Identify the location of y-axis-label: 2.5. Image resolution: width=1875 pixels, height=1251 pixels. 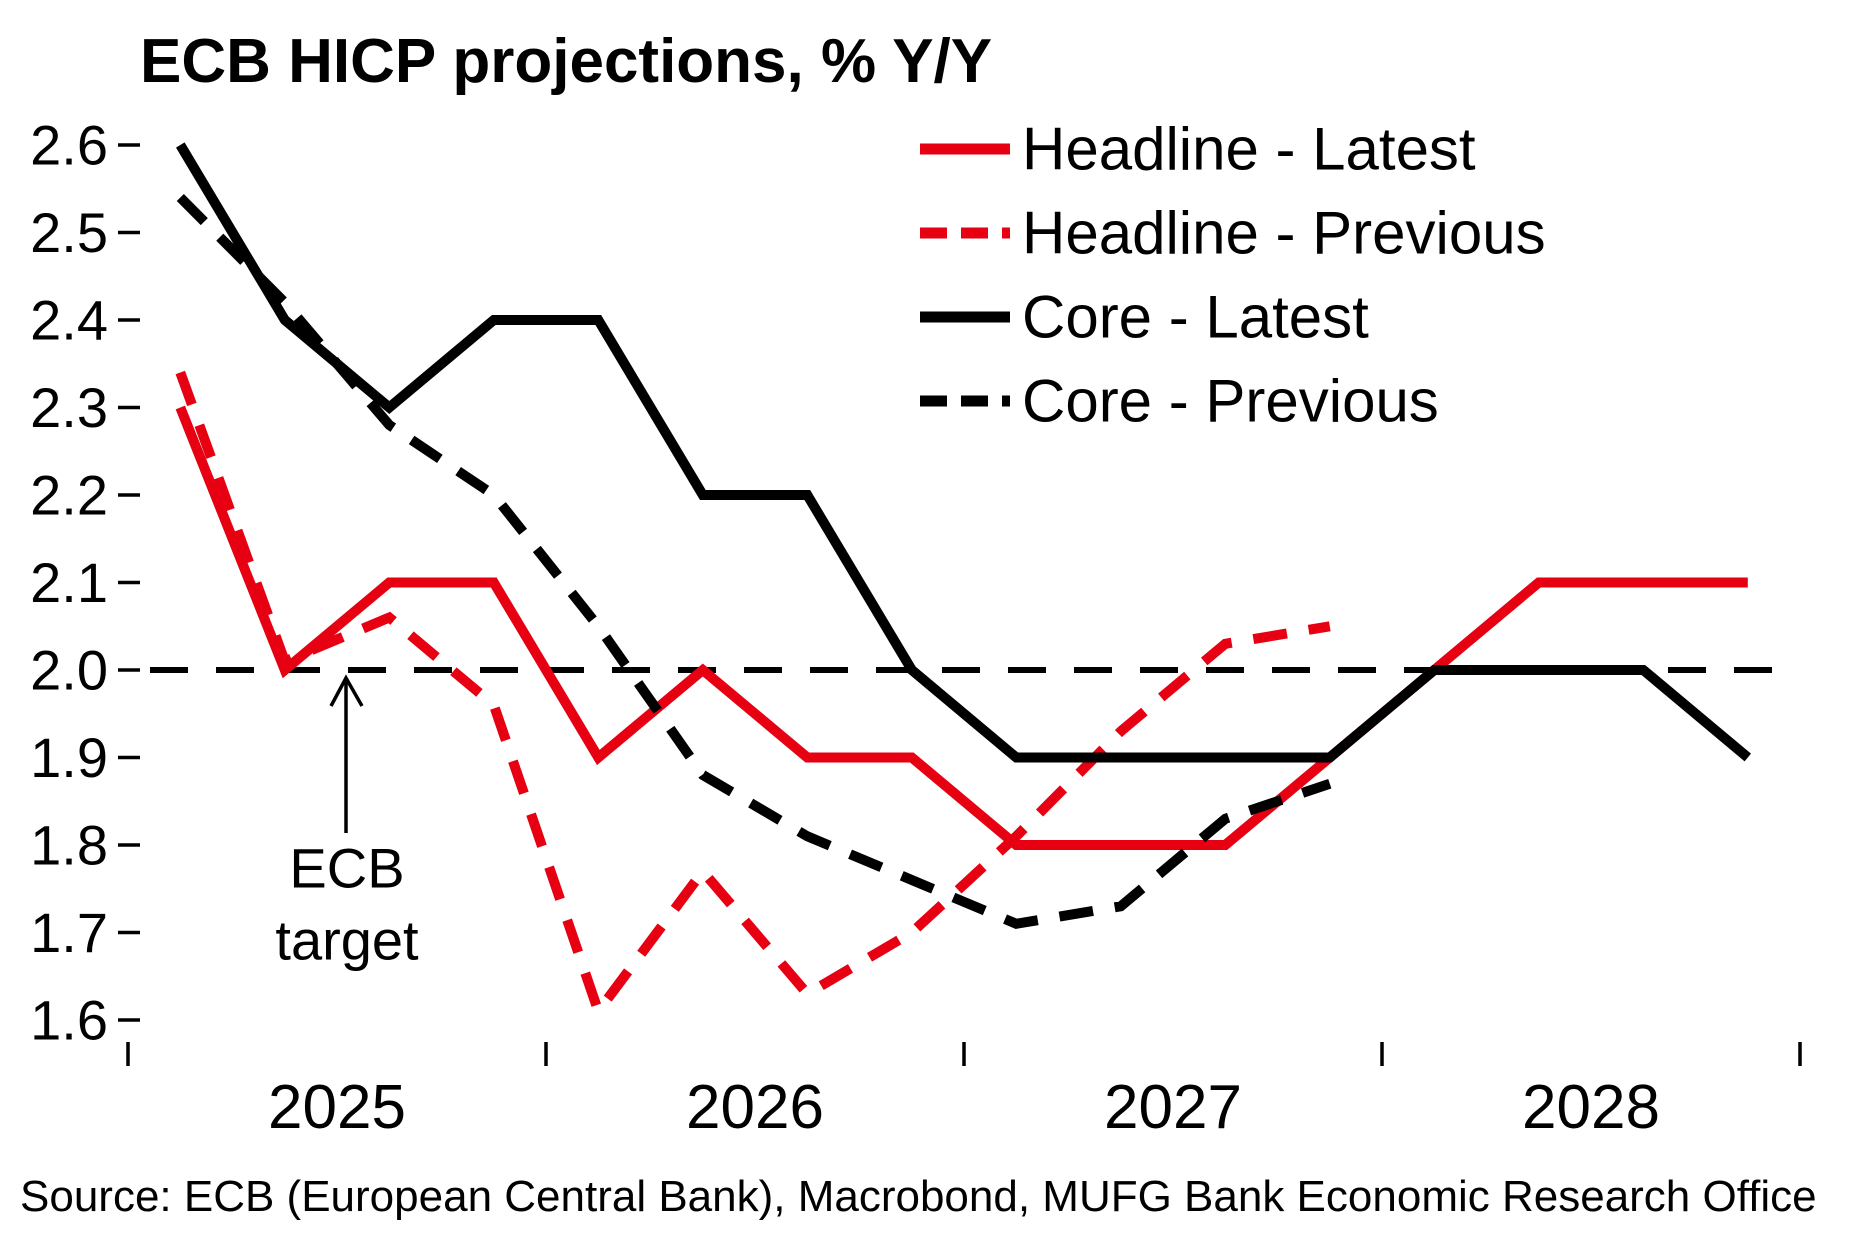
(69, 232).